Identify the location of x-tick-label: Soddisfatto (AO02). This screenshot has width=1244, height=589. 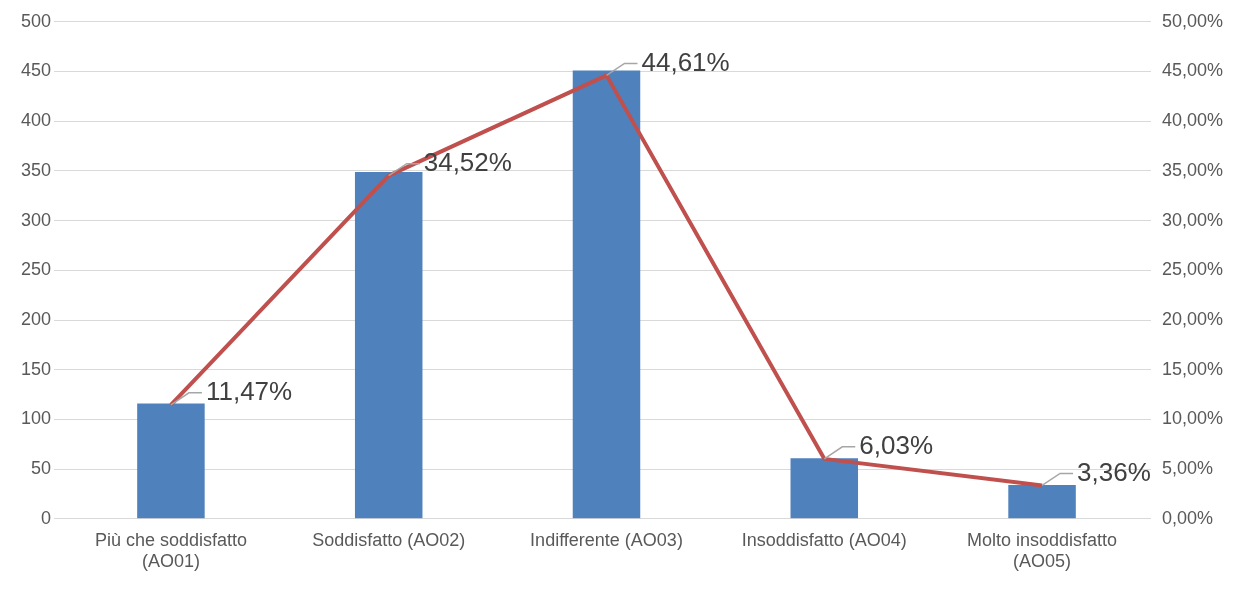
(389, 539).